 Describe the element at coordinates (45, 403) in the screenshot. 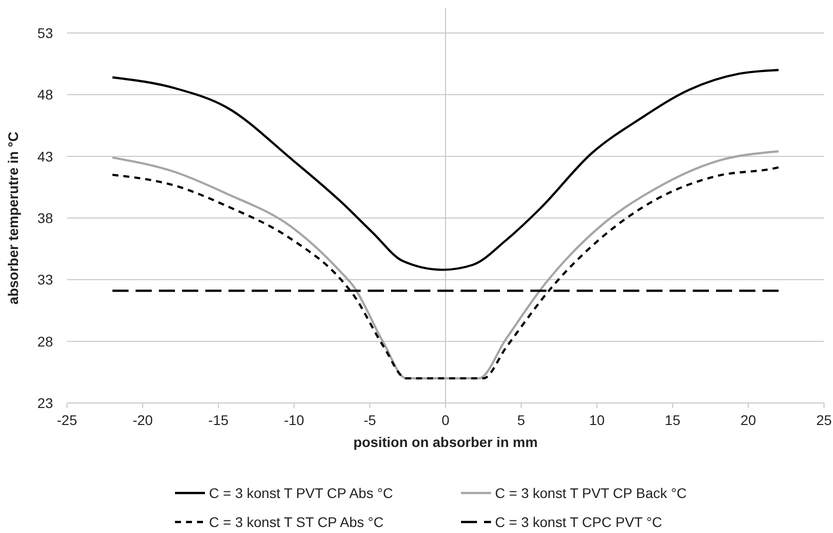

I see `y-tick-label: 23` at that location.